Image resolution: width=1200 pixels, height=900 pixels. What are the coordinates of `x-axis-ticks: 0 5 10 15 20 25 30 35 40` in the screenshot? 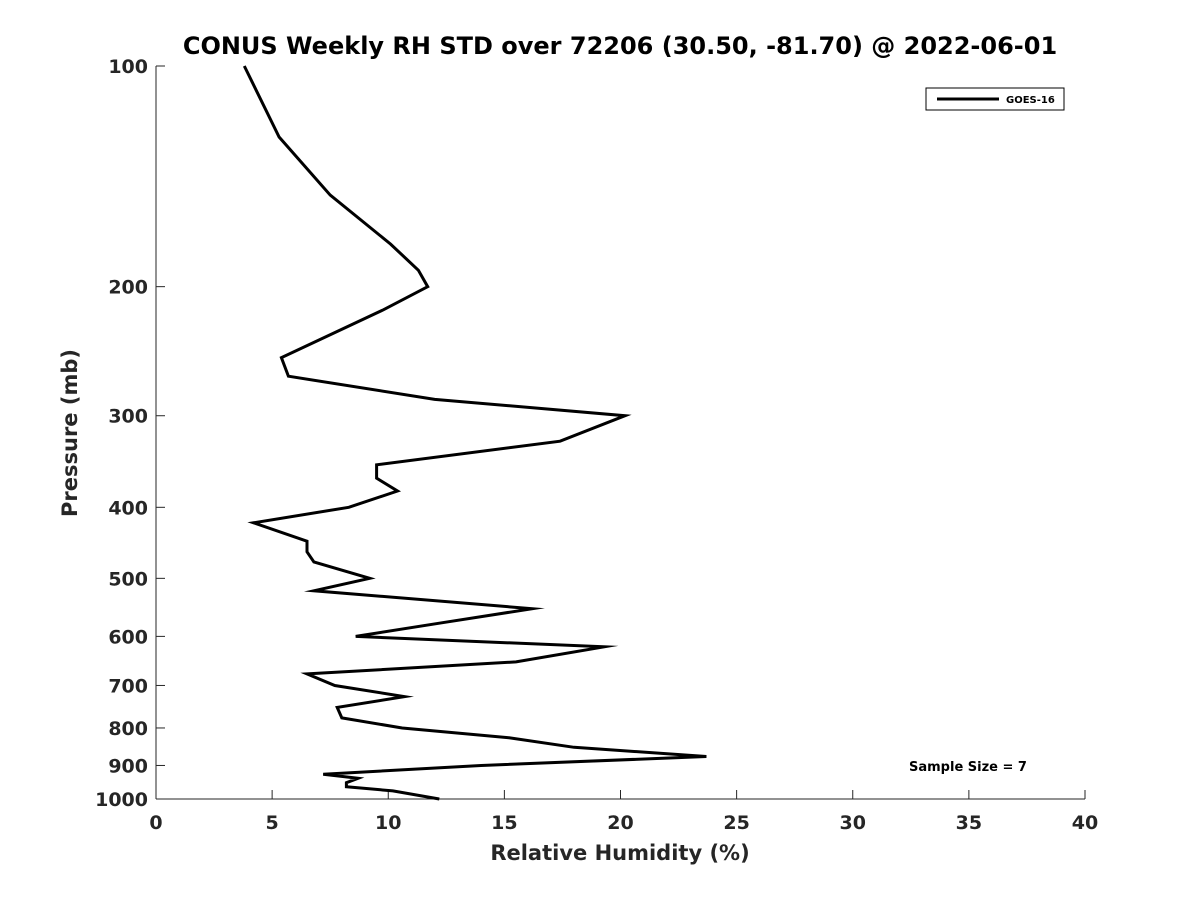 It's located at (623, 812).